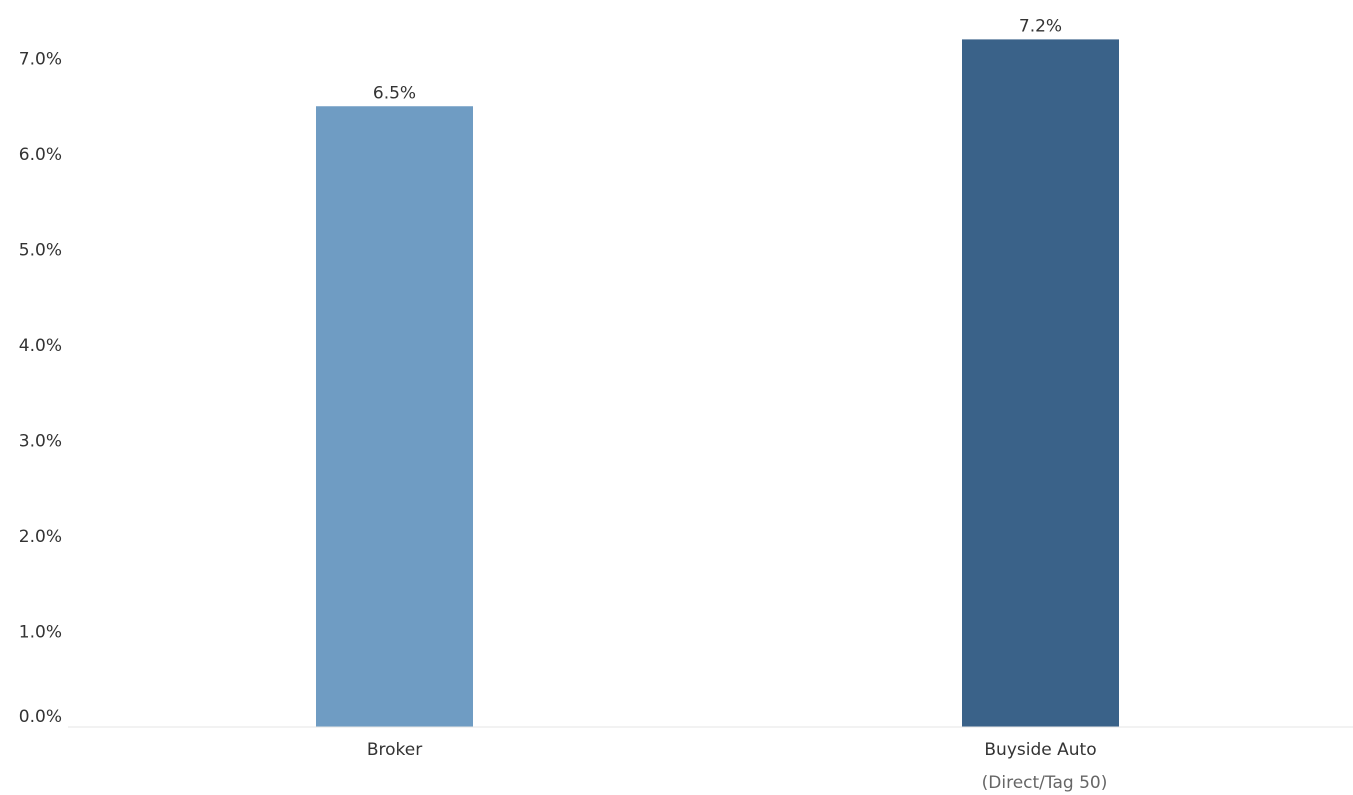 Image resolution: width=1353 pixels, height=795 pixels. What do you see at coordinates (394, 750) in the screenshot?
I see `x-category-label: Broker` at bounding box center [394, 750].